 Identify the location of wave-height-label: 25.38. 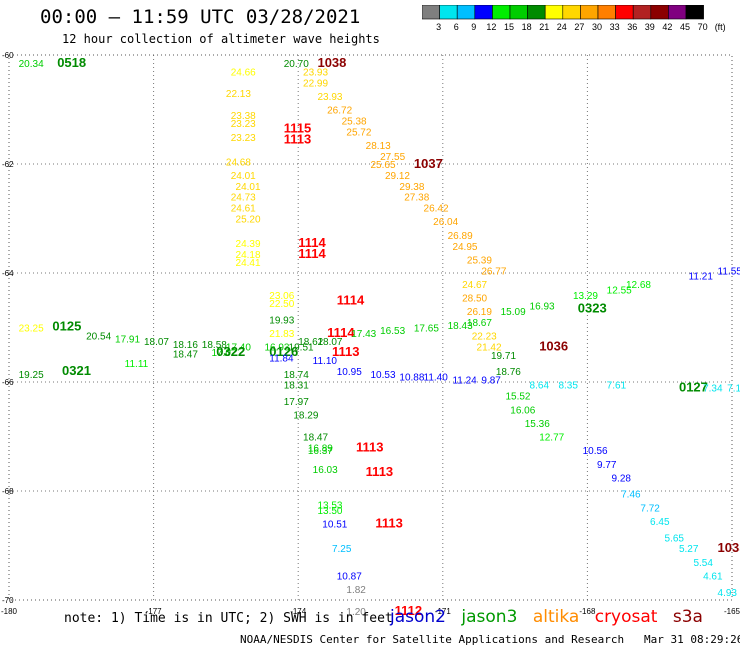
(354, 121).